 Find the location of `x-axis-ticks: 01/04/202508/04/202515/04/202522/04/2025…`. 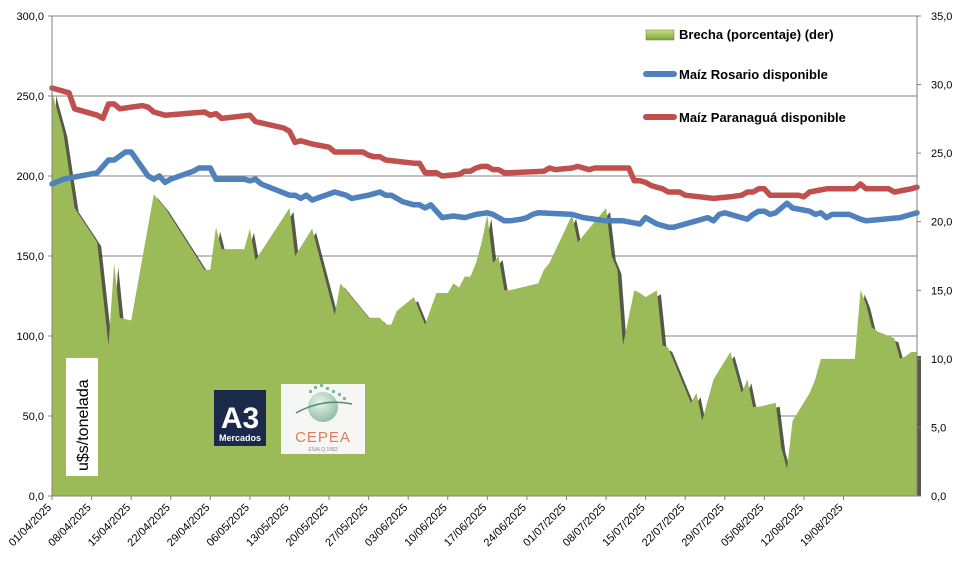

x-axis-ticks: 01/04/202508/04/202515/04/202522/04/2025… is located at coordinates (426, 522).